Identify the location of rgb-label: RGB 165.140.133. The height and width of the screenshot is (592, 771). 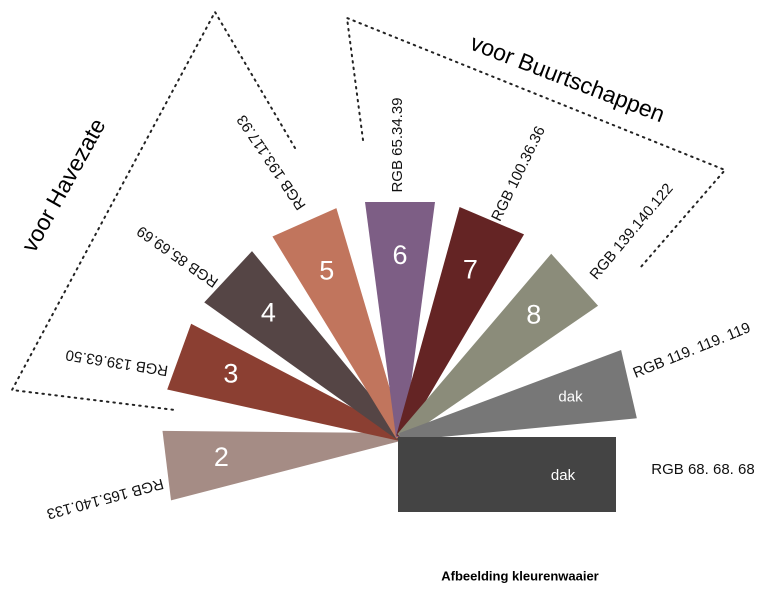
(105, 499).